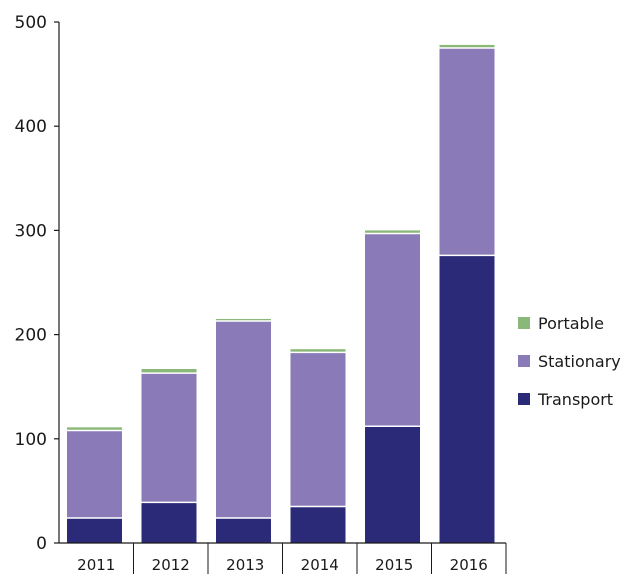 This screenshot has width=631, height=579. Describe the element at coordinates (171, 565) in the screenshot. I see `x-tick-label: 2012` at that location.